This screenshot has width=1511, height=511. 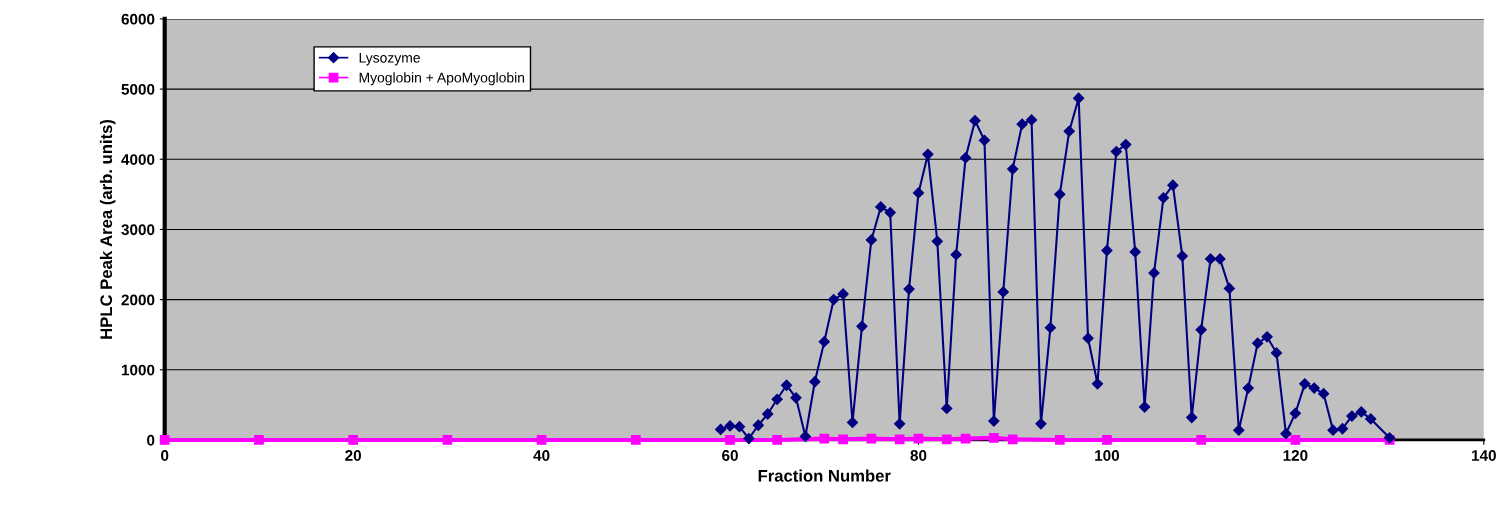 I want to click on y-tick-label: 6000, so click(x=138, y=19).